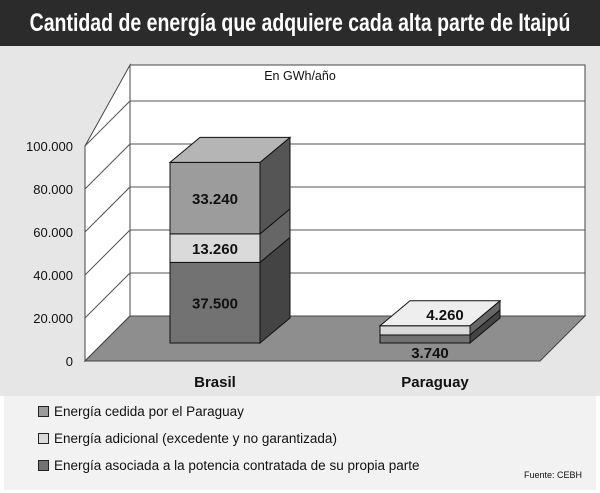 The height and width of the screenshot is (493, 600). I want to click on y-tick-label: 0, so click(69, 361).